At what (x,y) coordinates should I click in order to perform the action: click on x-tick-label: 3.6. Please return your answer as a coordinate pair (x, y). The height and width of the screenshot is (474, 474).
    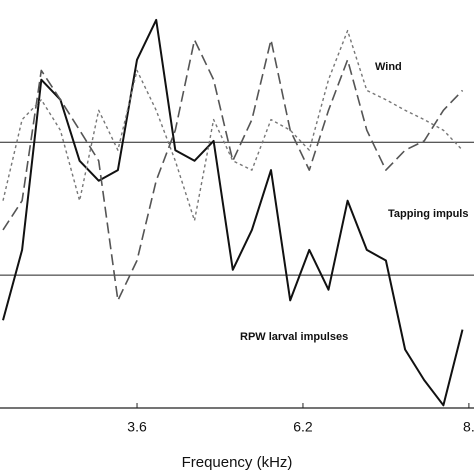
    Looking at the image, I should click on (137, 427).